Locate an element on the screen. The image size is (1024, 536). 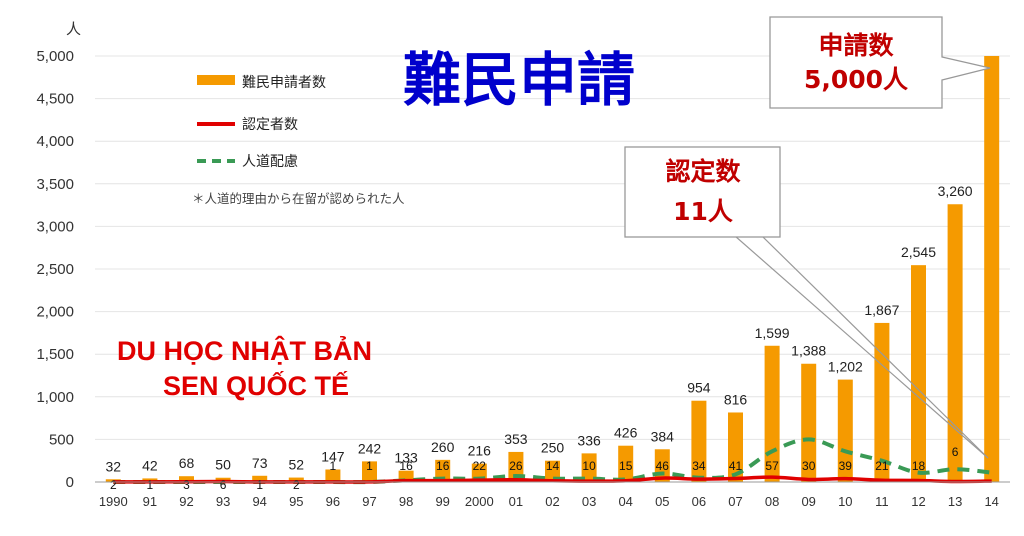
bar-value-label: 73 is located at coordinates (260, 463).